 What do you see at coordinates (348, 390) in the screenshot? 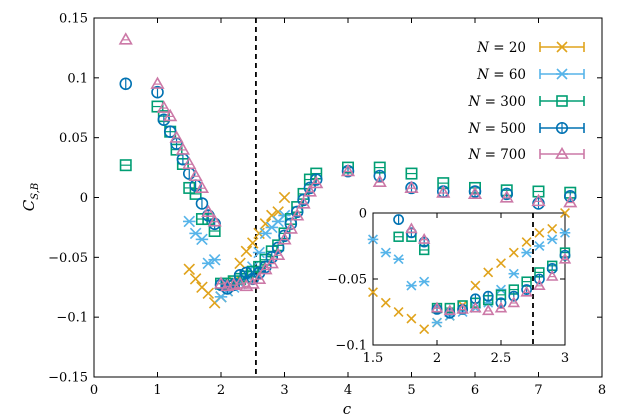
I see `x-tick-label: 4` at bounding box center [348, 390].